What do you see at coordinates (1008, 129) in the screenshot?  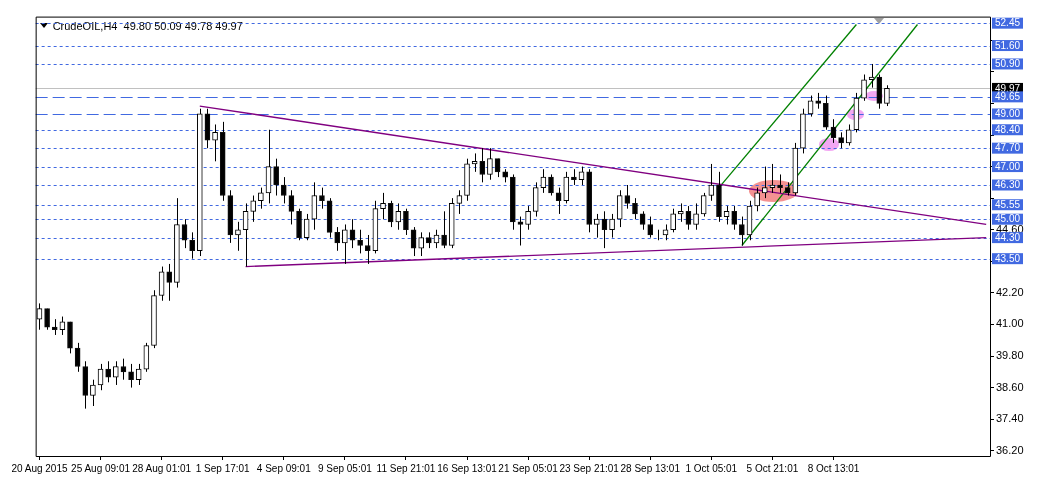 I see `ref-line-label: 48.40` at bounding box center [1008, 129].